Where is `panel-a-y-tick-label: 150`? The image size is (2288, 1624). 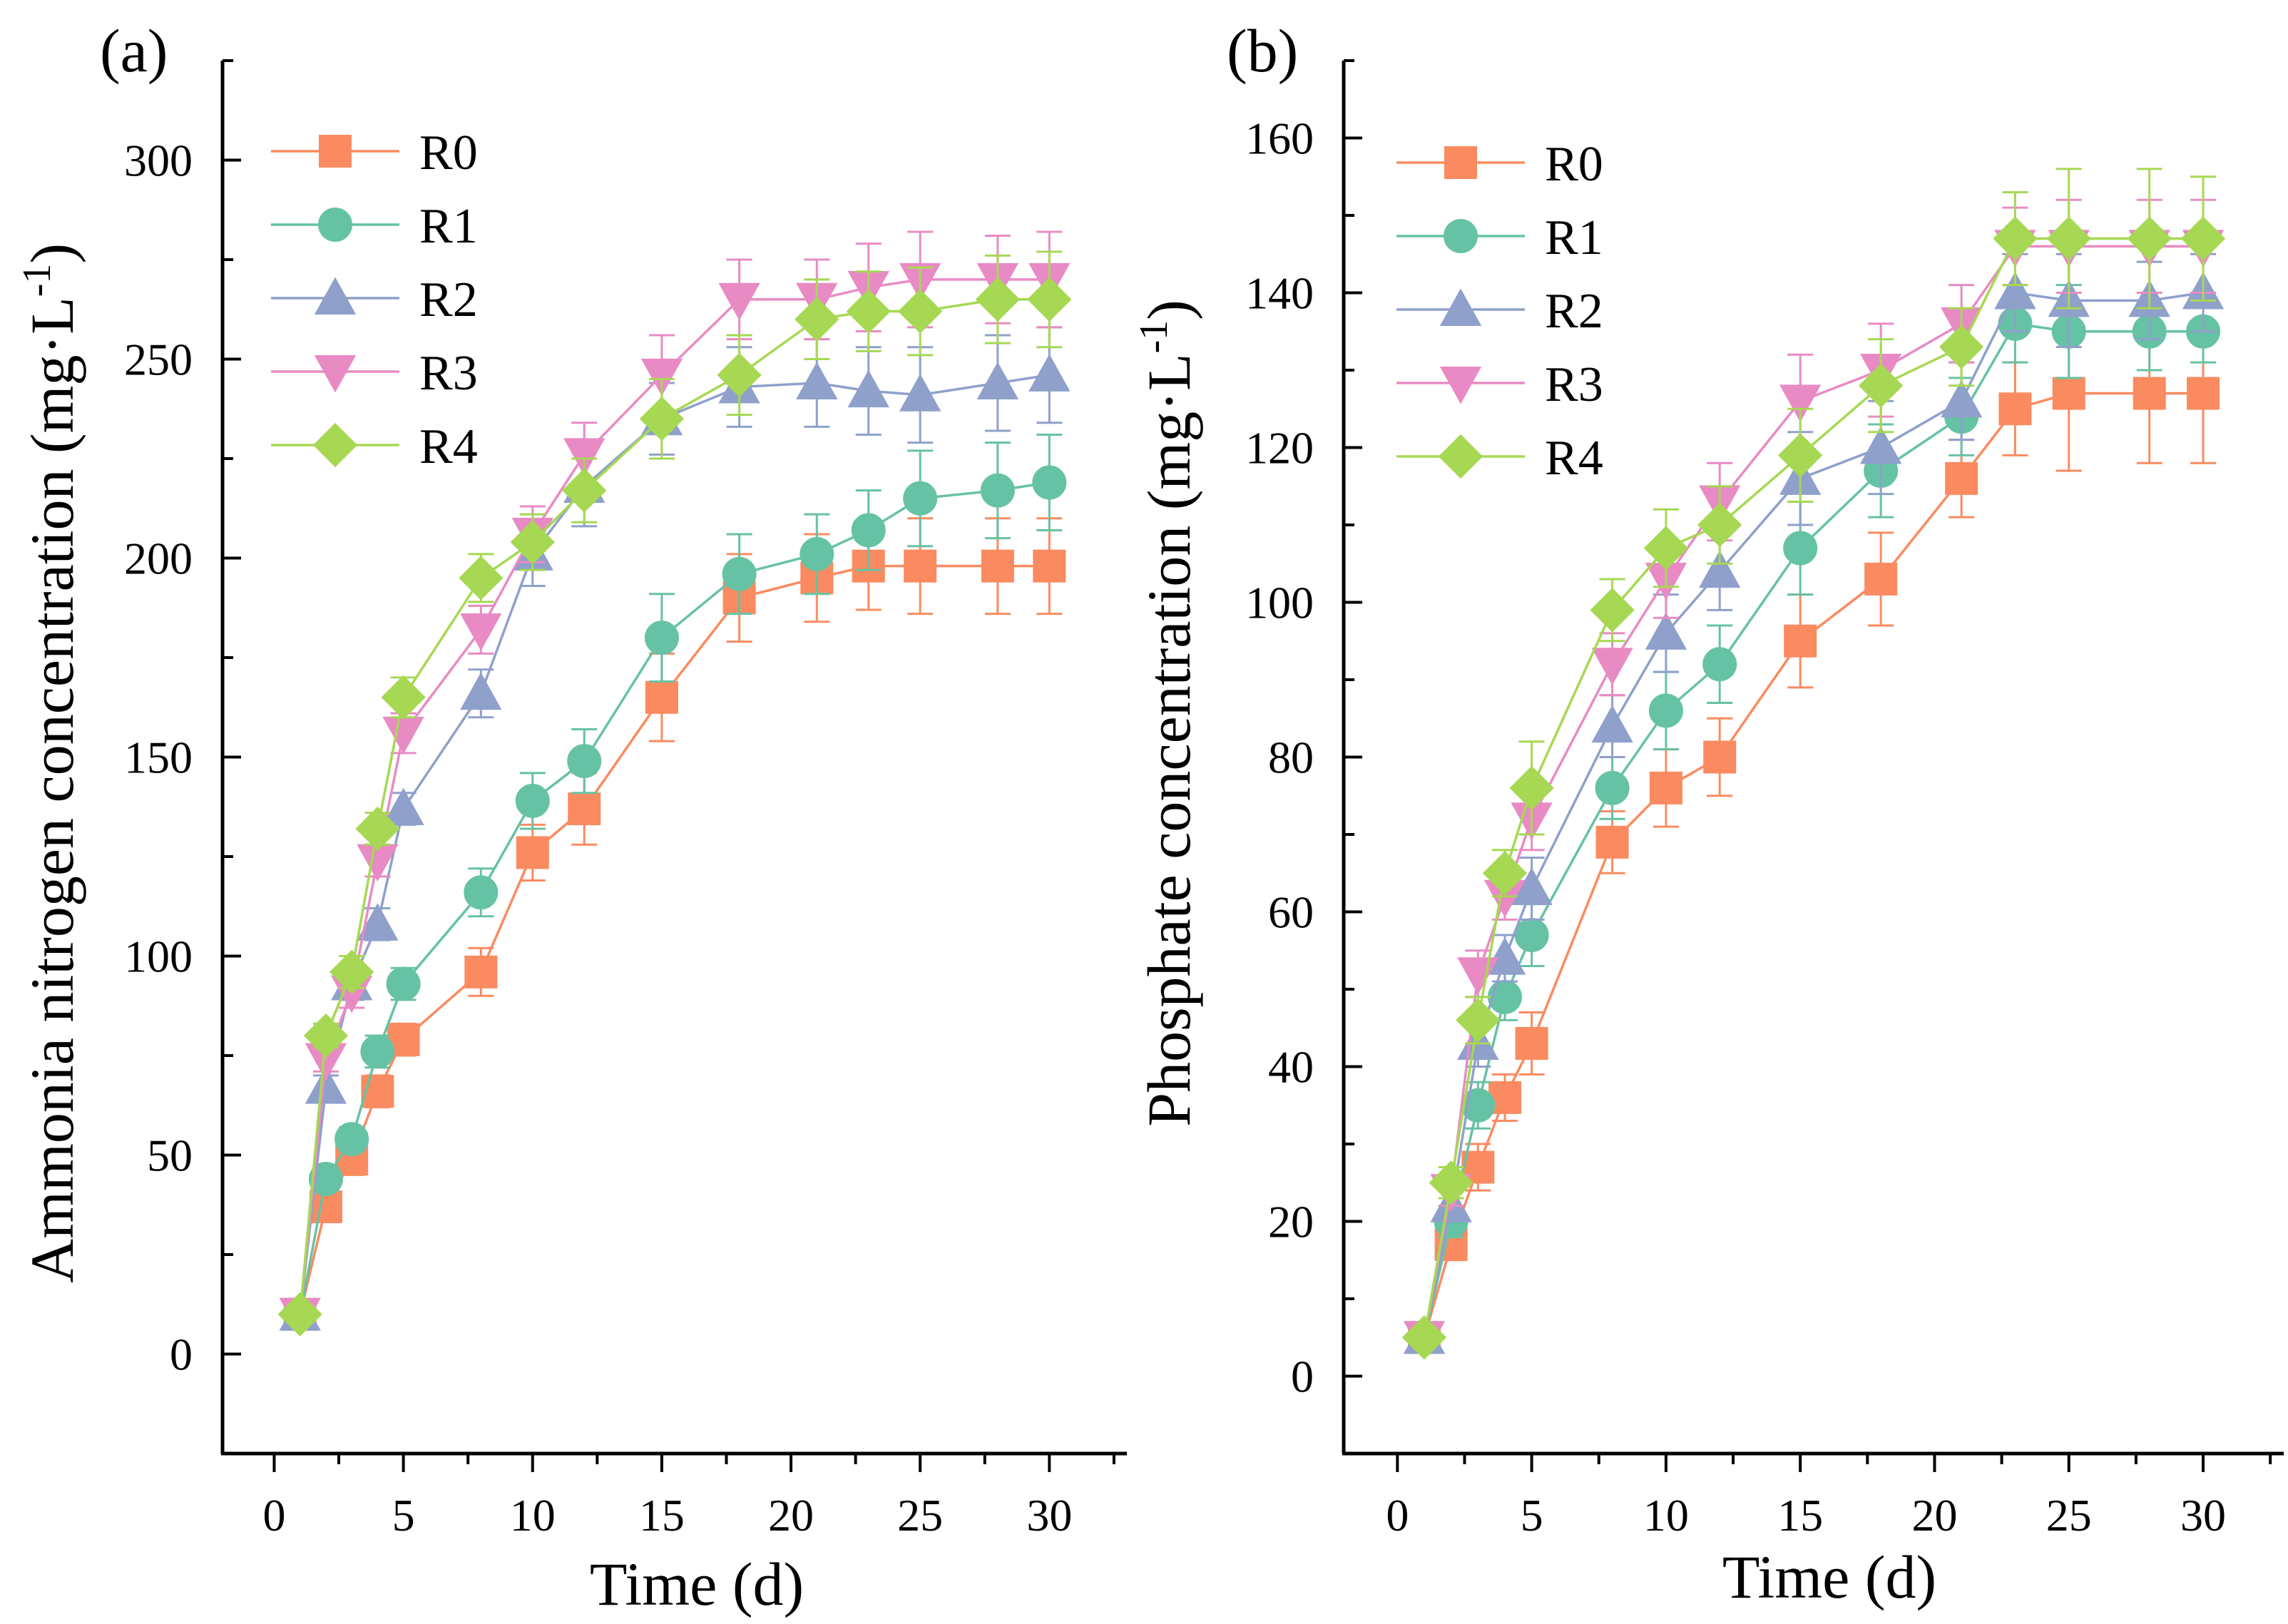
panel-a-y-tick-label: 150 is located at coordinates (158, 757).